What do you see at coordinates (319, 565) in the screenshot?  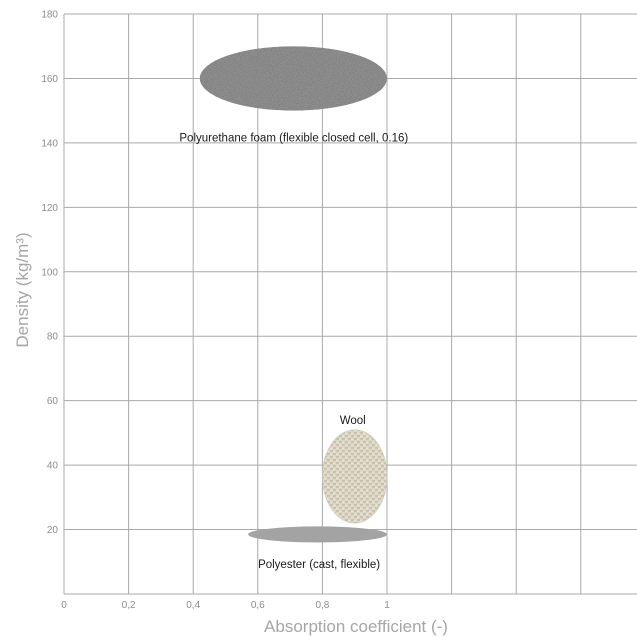 I see `label-polyester: Polyester (cast, flexible)` at bounding box center [319, 565].